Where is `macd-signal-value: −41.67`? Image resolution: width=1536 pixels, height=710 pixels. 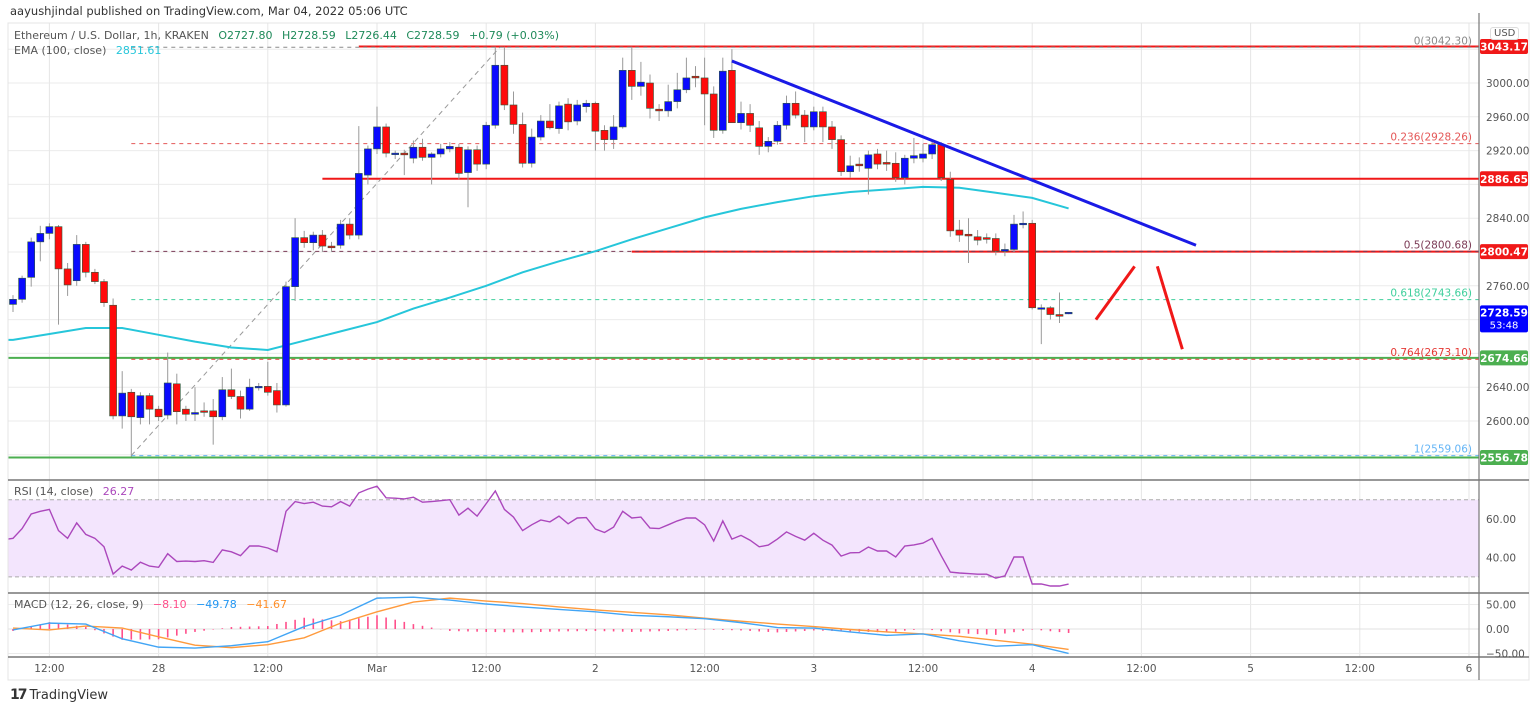
macd-signal-value: −41.67 is located at coordinates (267, 604).